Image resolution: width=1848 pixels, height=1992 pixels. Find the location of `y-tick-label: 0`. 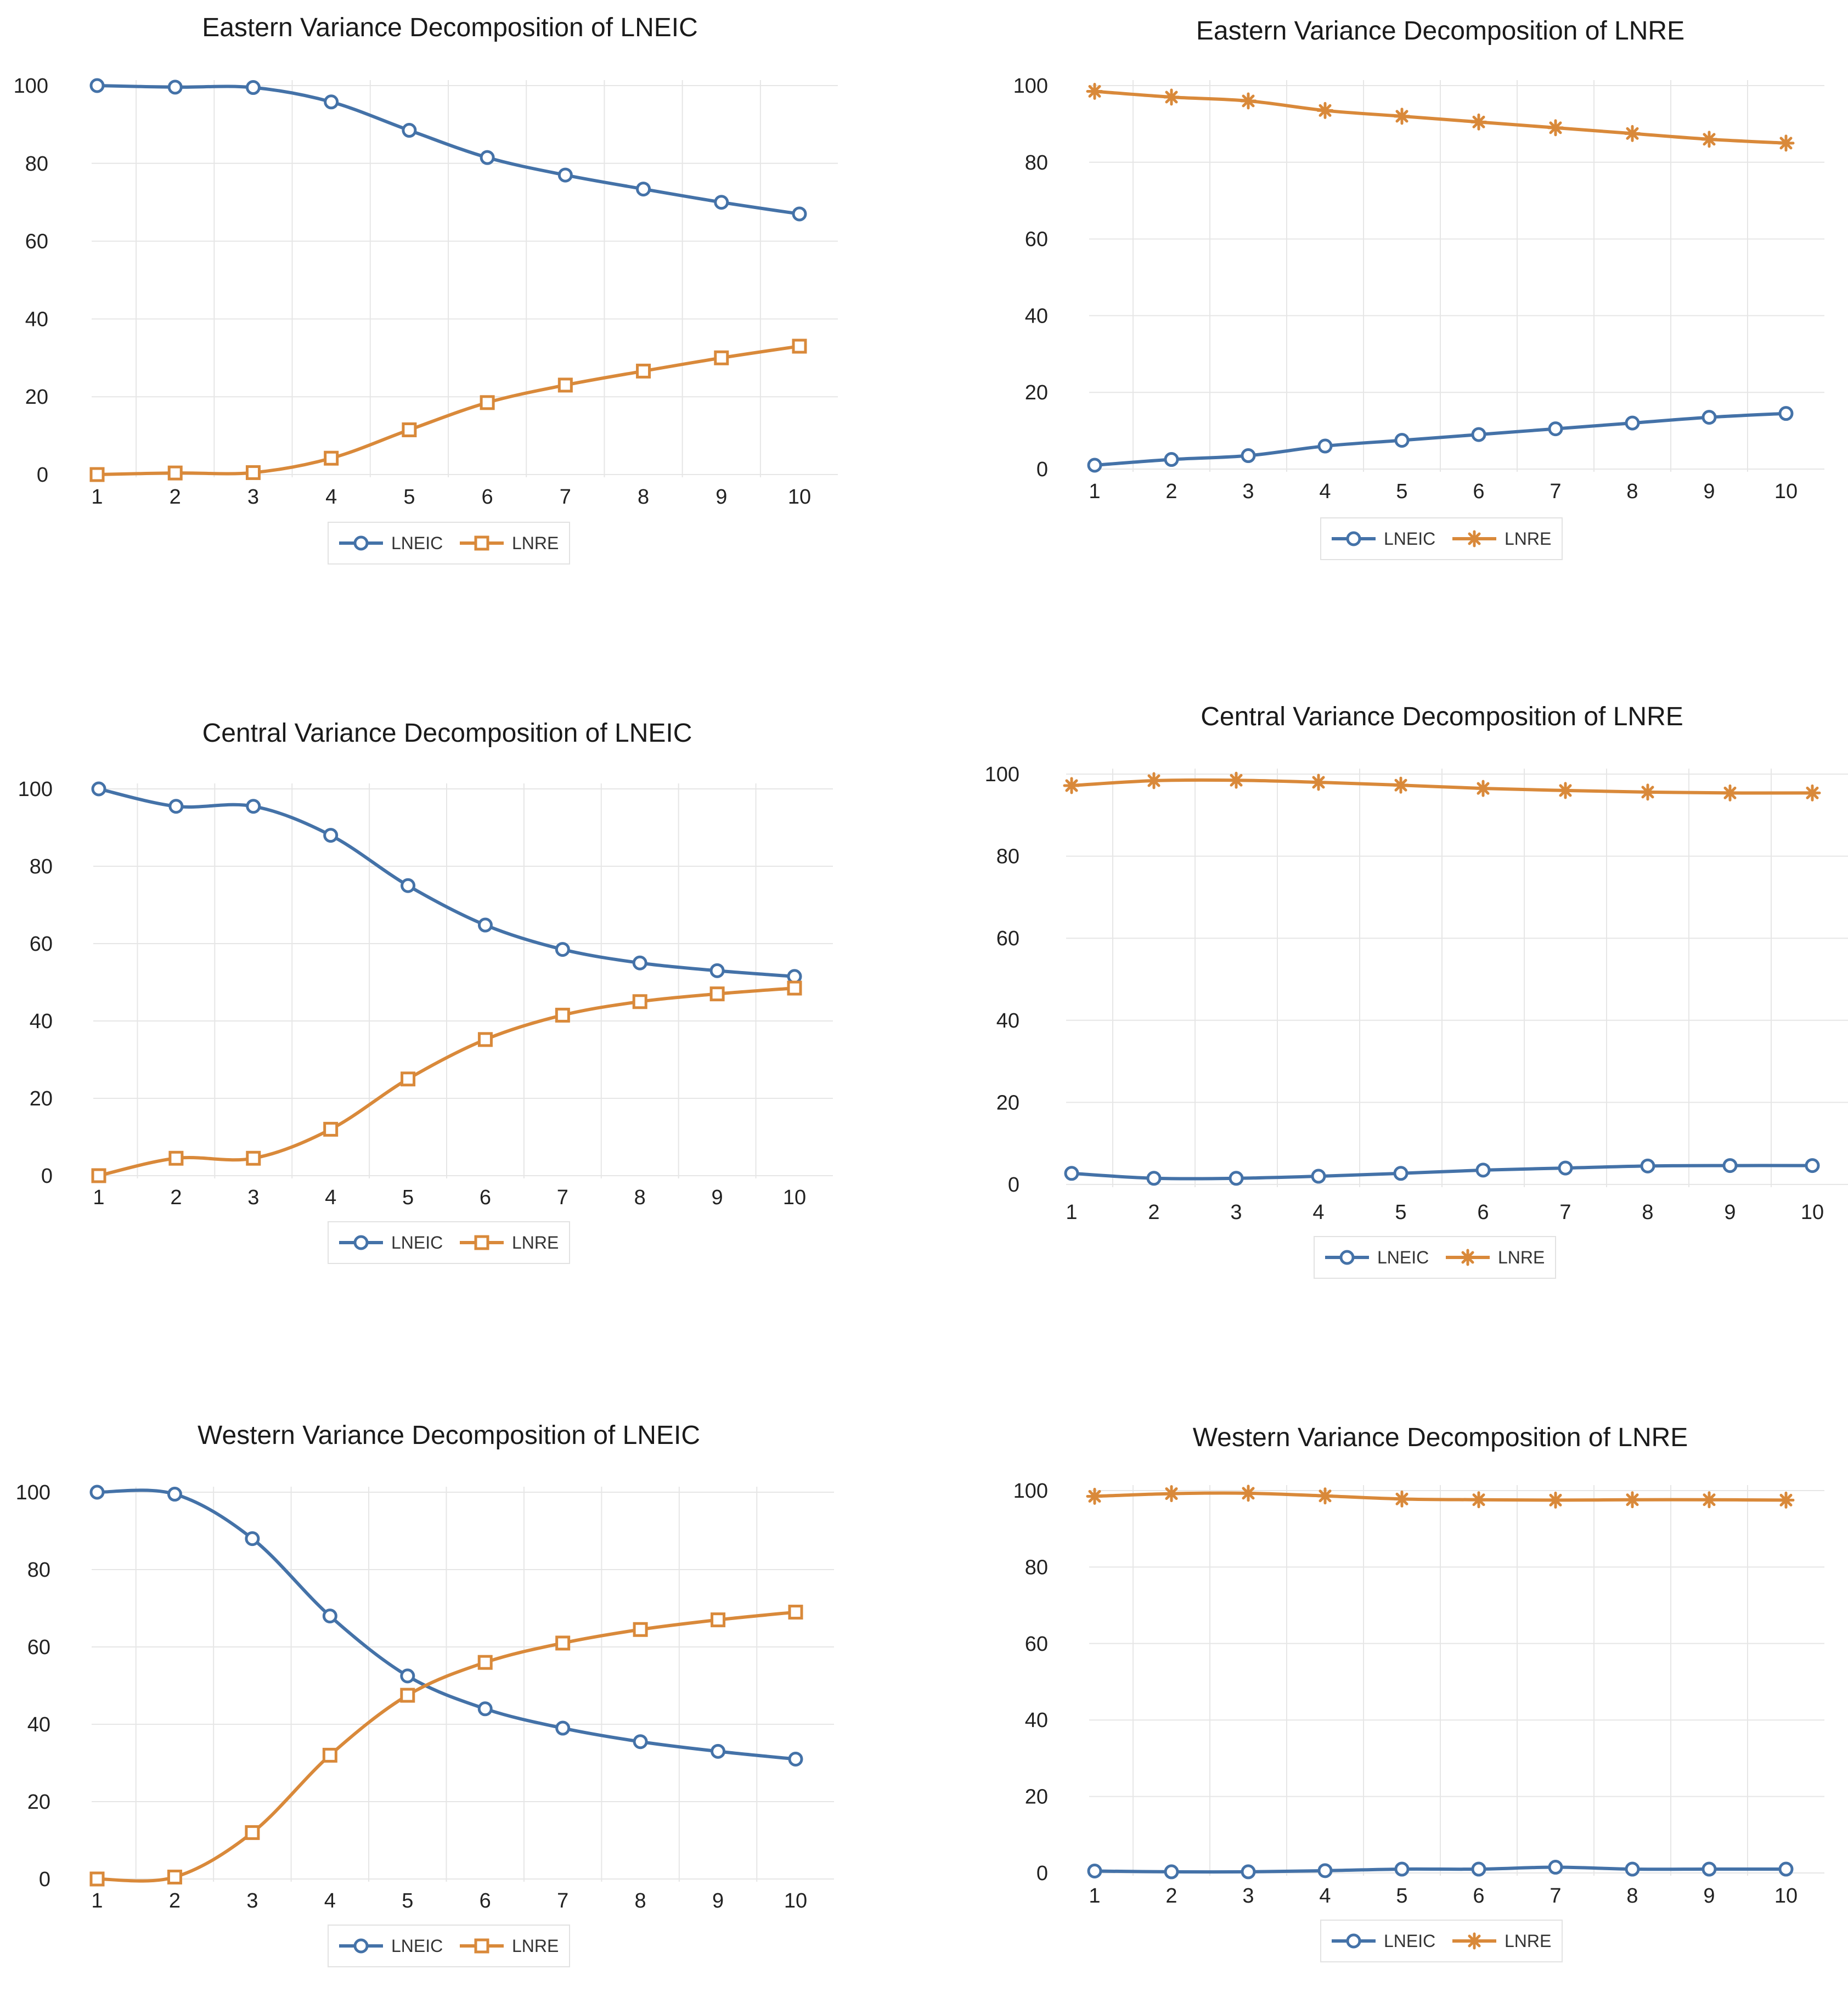

y-tick-label: 0 is located at coordinates (44, 1879).